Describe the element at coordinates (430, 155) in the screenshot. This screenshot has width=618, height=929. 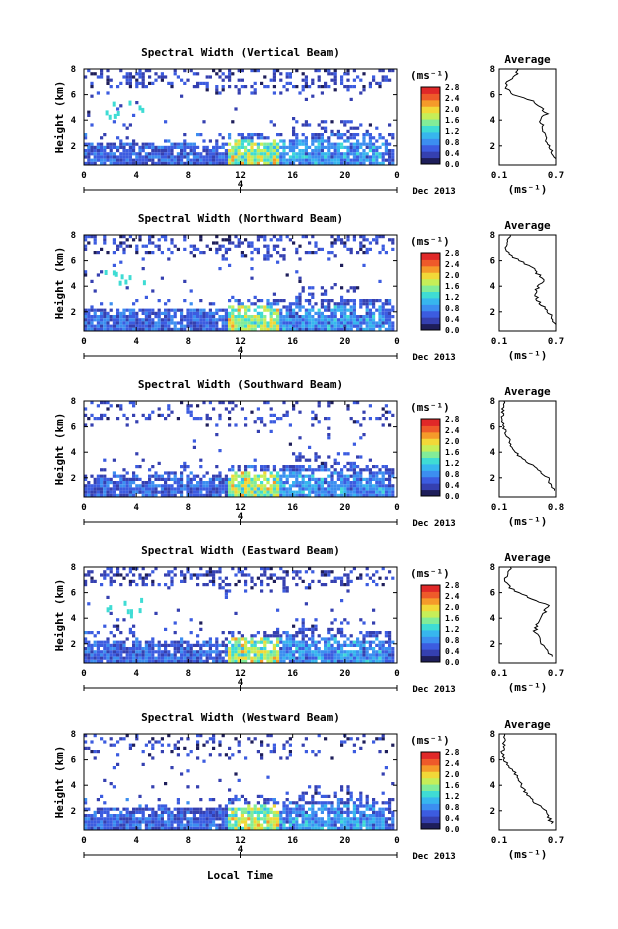
I see `colorbar-swatch` at that location.